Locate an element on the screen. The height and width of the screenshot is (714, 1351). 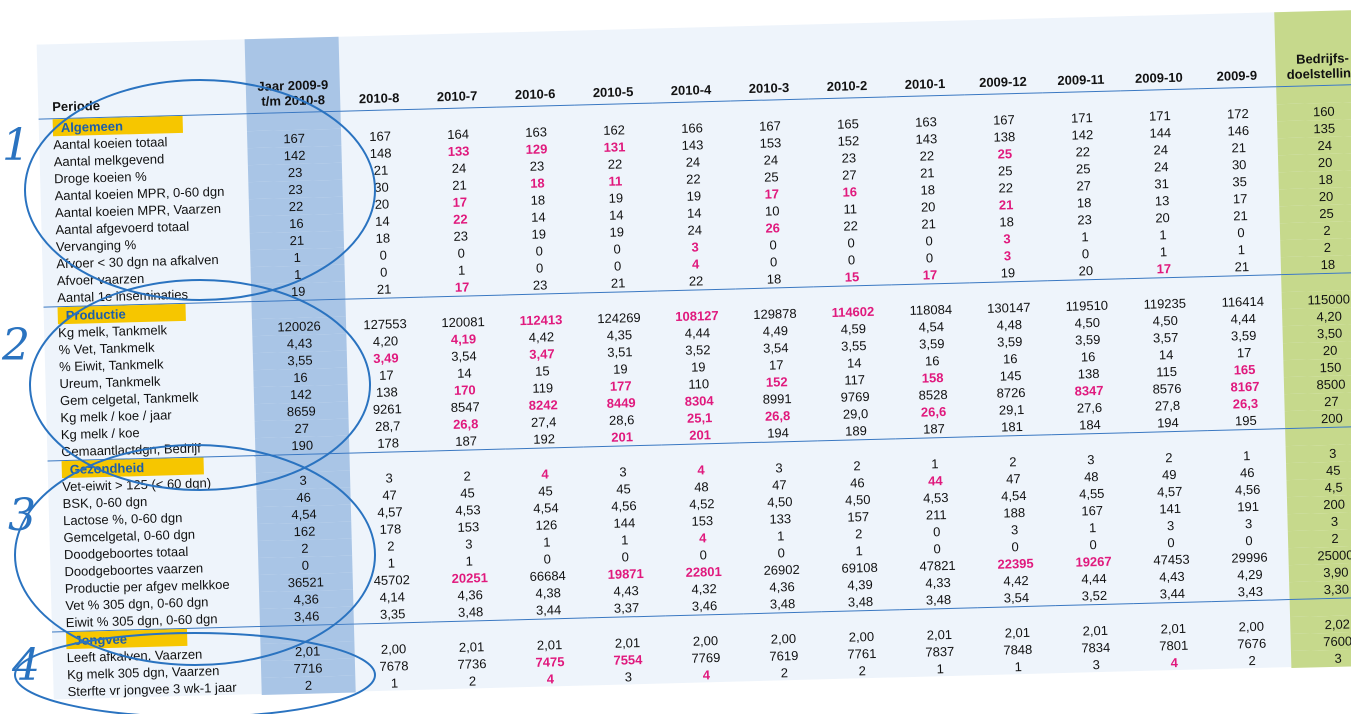
hand-number: 3 is located at coordinates (22, 515).